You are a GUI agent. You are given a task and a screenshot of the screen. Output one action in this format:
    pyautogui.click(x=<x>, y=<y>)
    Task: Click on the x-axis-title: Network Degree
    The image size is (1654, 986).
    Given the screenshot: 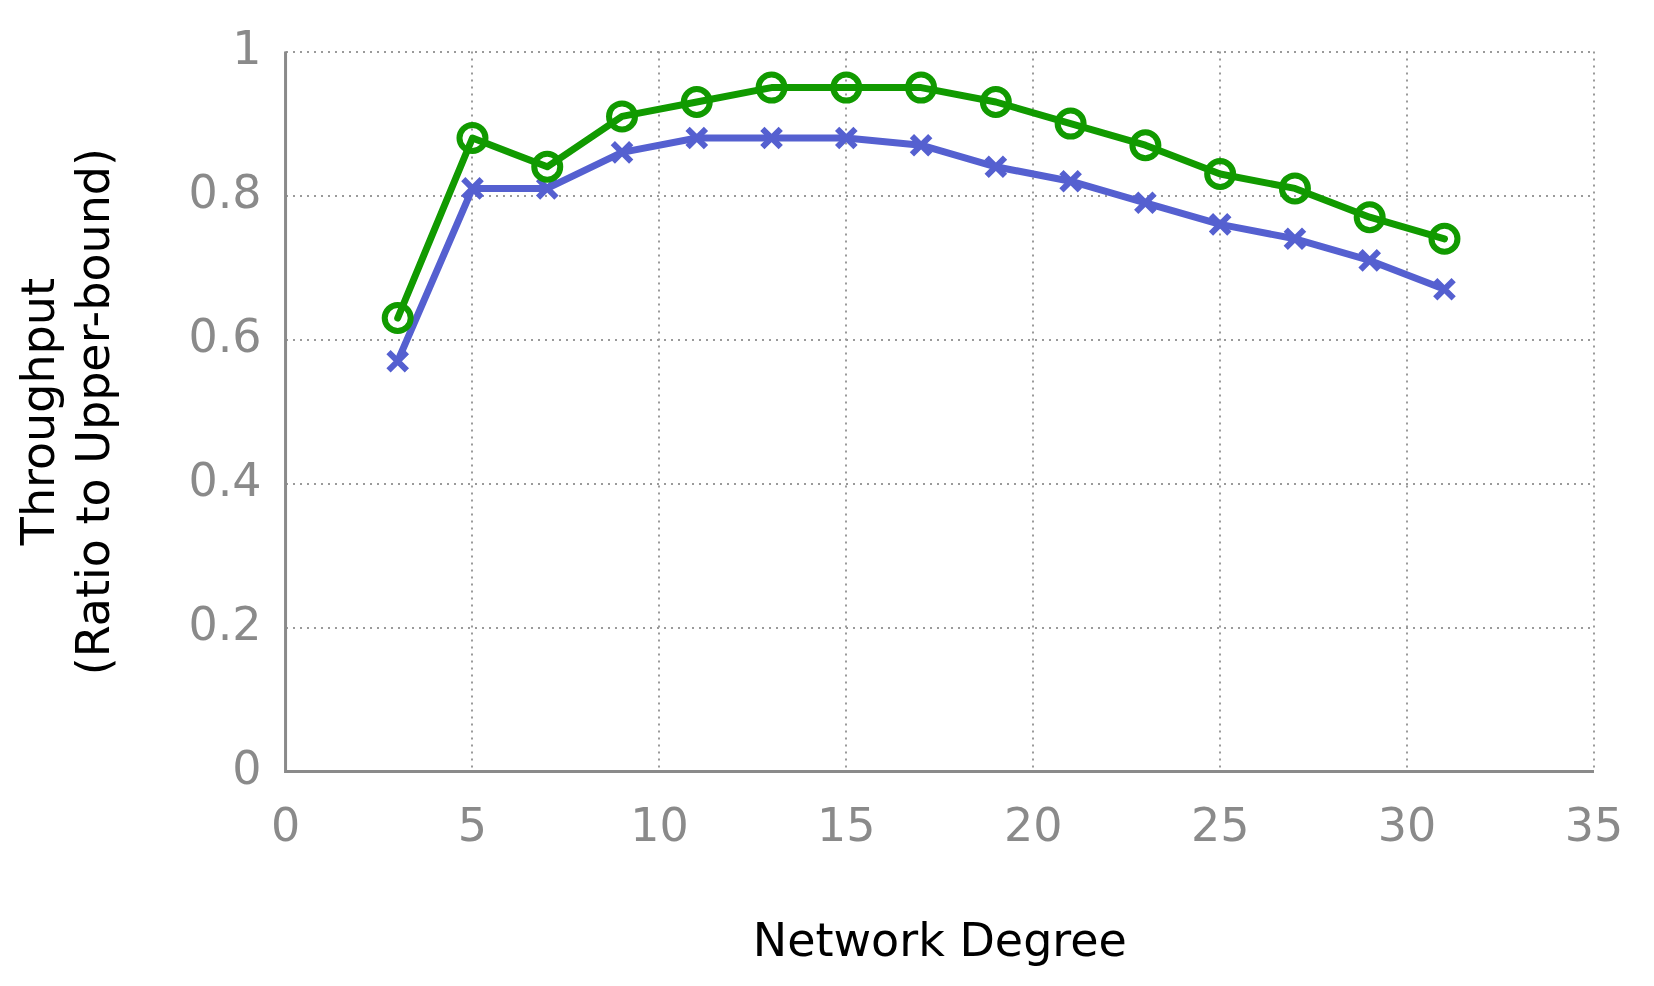 What is the action you would take?
    pyautogui.click(x=939, y=940)
    